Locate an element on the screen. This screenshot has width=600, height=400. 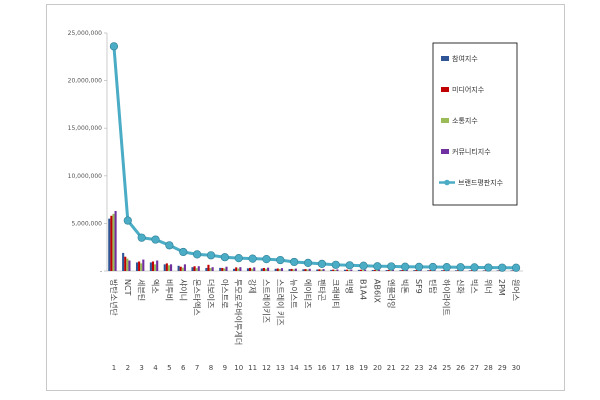
category-index: 20 is located at coordinates (377, 368).